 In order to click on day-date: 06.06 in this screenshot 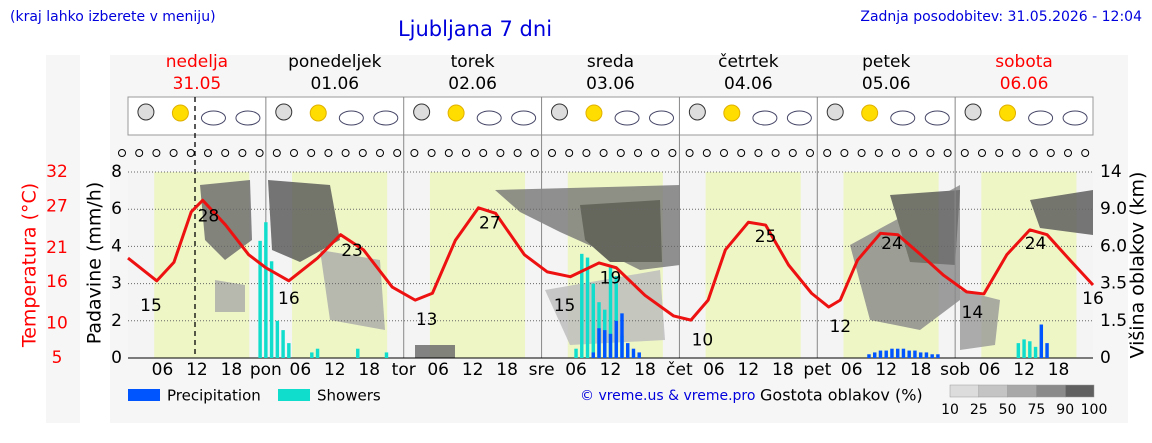, I will do `click(1024, 84)`.